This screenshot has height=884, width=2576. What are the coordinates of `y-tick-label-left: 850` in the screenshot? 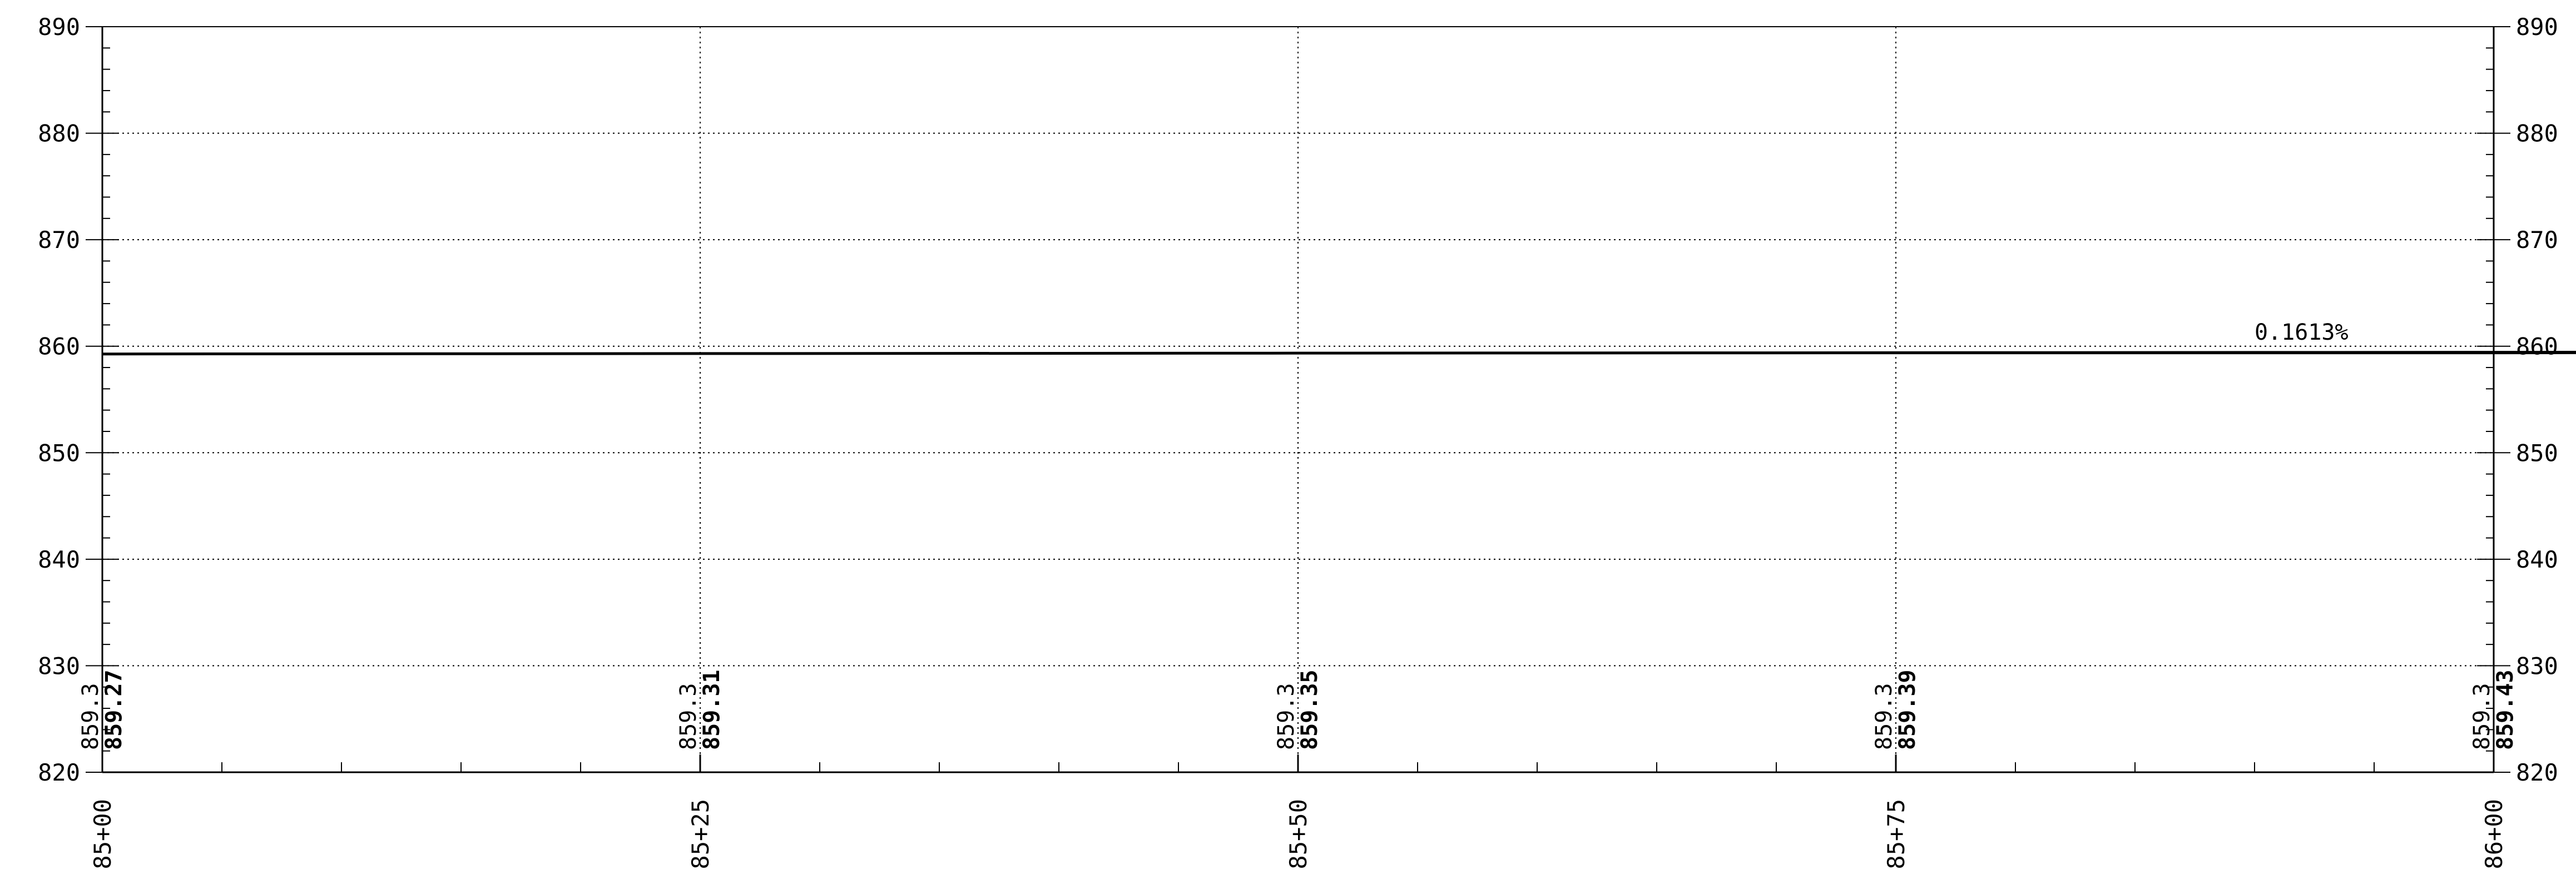 It's located at (59, 453).